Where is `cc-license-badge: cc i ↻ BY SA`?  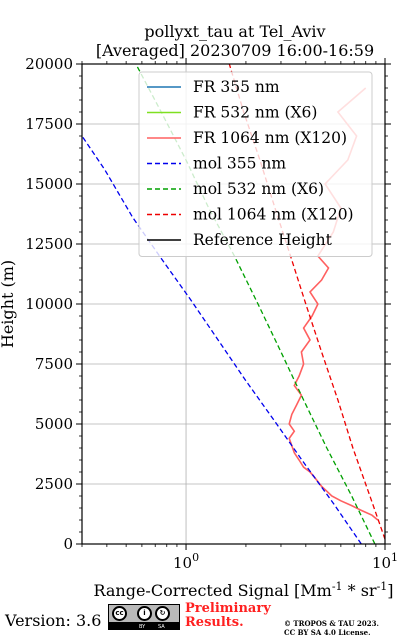 cc-license-badge: cc i ↻ BY SA is located at coordinates (144, 617).